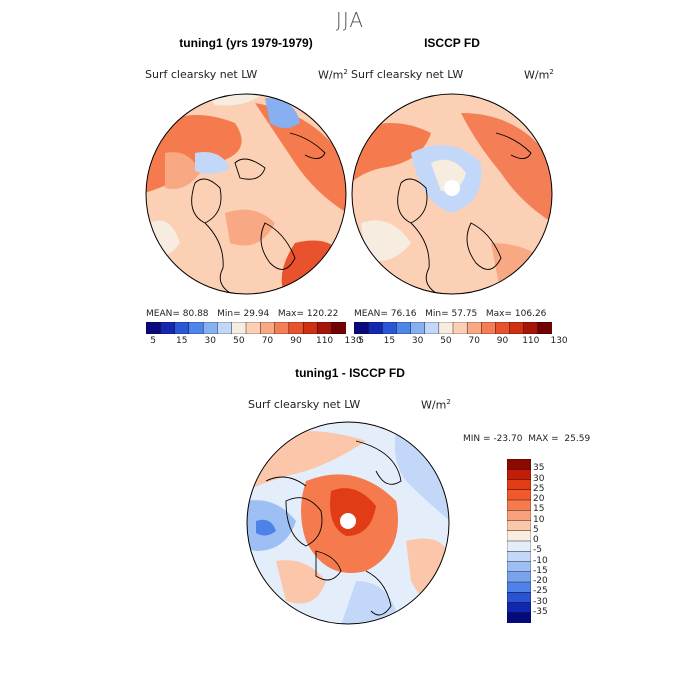  I want to click on colorbar-tick-label: 20, so click(539, 499).